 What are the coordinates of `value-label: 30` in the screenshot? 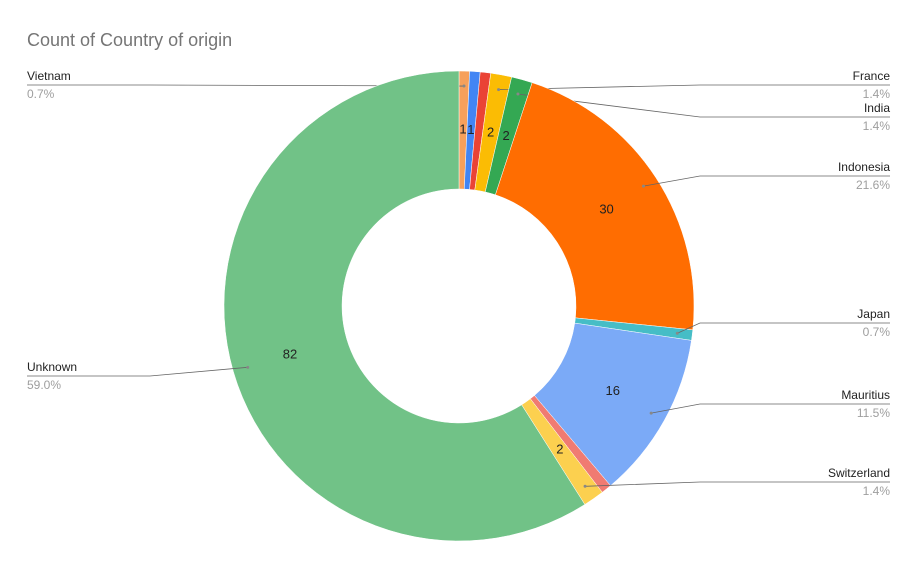 It's located at (606, 209).